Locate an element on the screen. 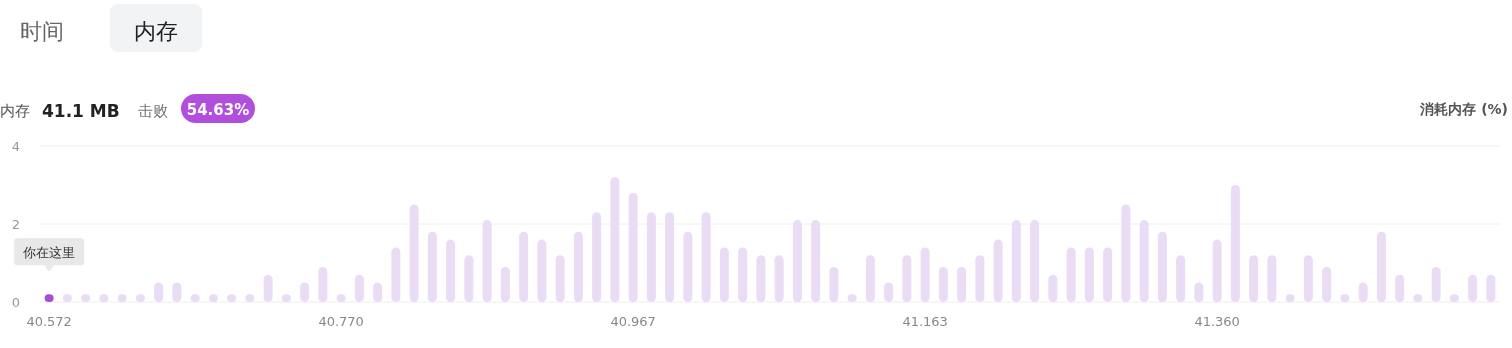 The width and height of the screenshot is (1512, 348). y-tick-label: 4 is located at coordinates (16, 146).